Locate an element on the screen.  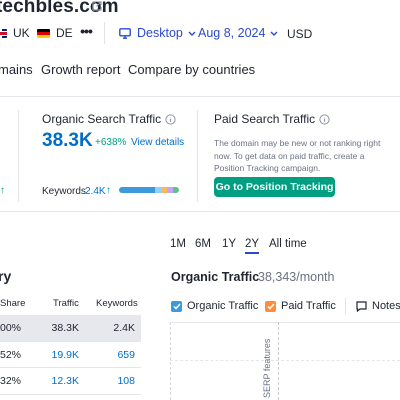
legend-label: Paid Traffic is located at coordinates (308, 306).